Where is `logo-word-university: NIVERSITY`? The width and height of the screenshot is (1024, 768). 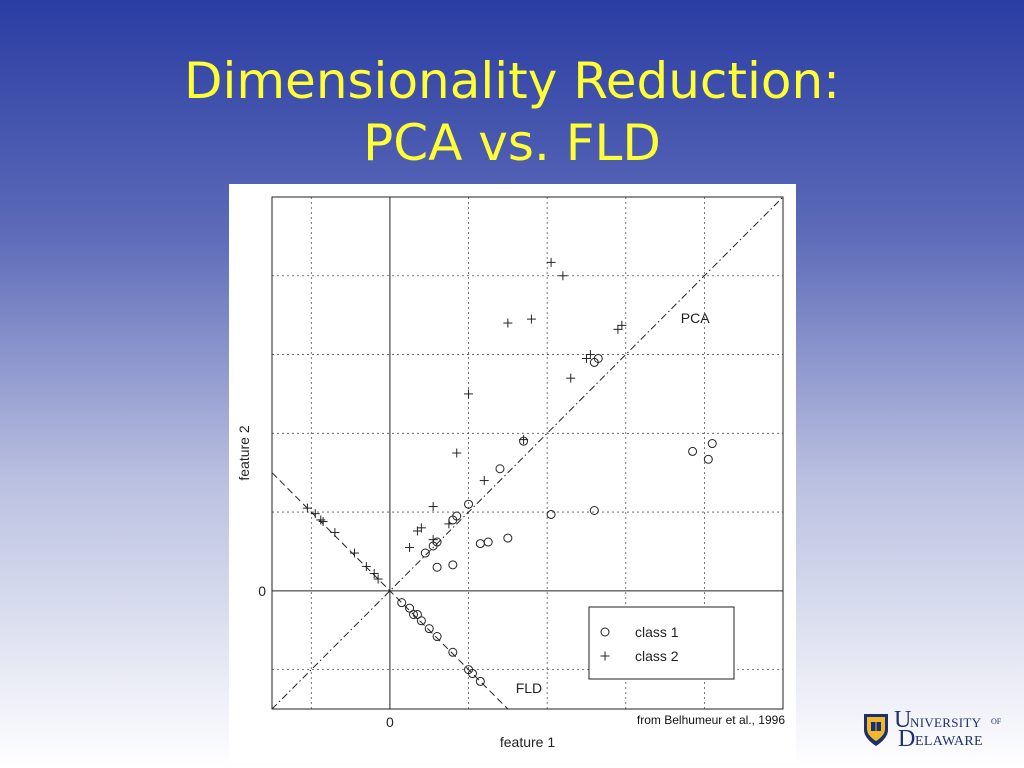
logo-word-university: NIVERSITY is located at coordinates (946, 722).